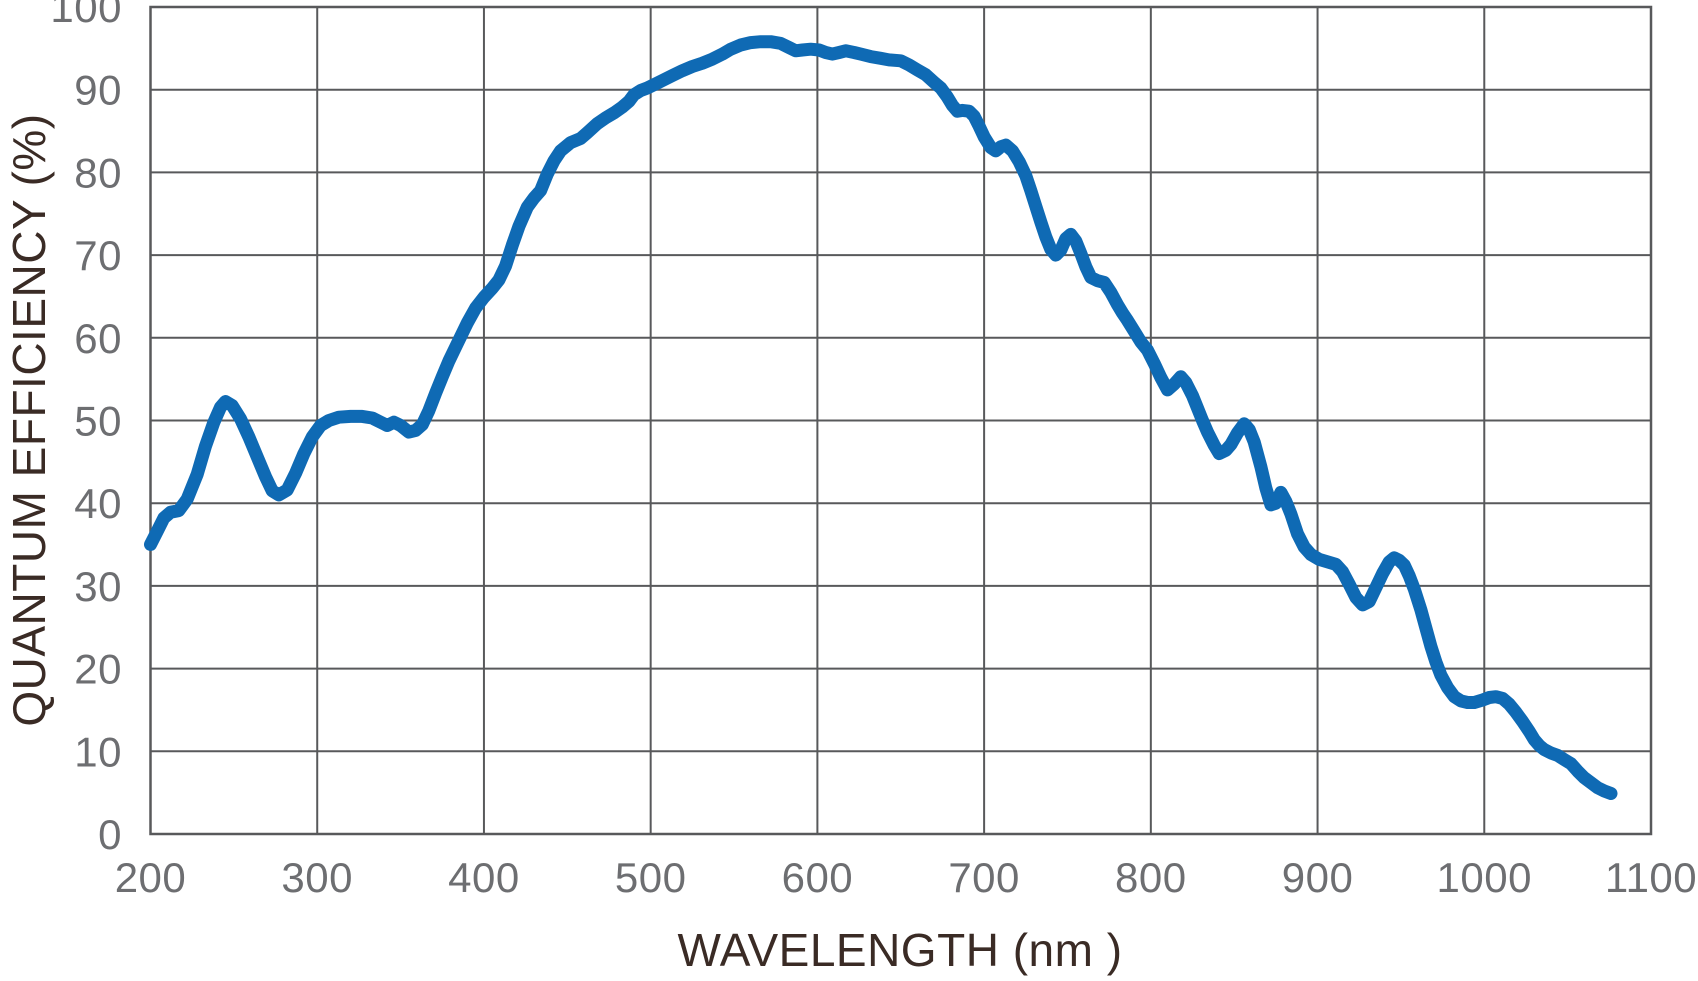 Image resolution: width=1698 pixels, height=981 pixels. Describe the element at coordinates (1318, 877) in the screenshot. I see `x-tick-label: 900` at that location.